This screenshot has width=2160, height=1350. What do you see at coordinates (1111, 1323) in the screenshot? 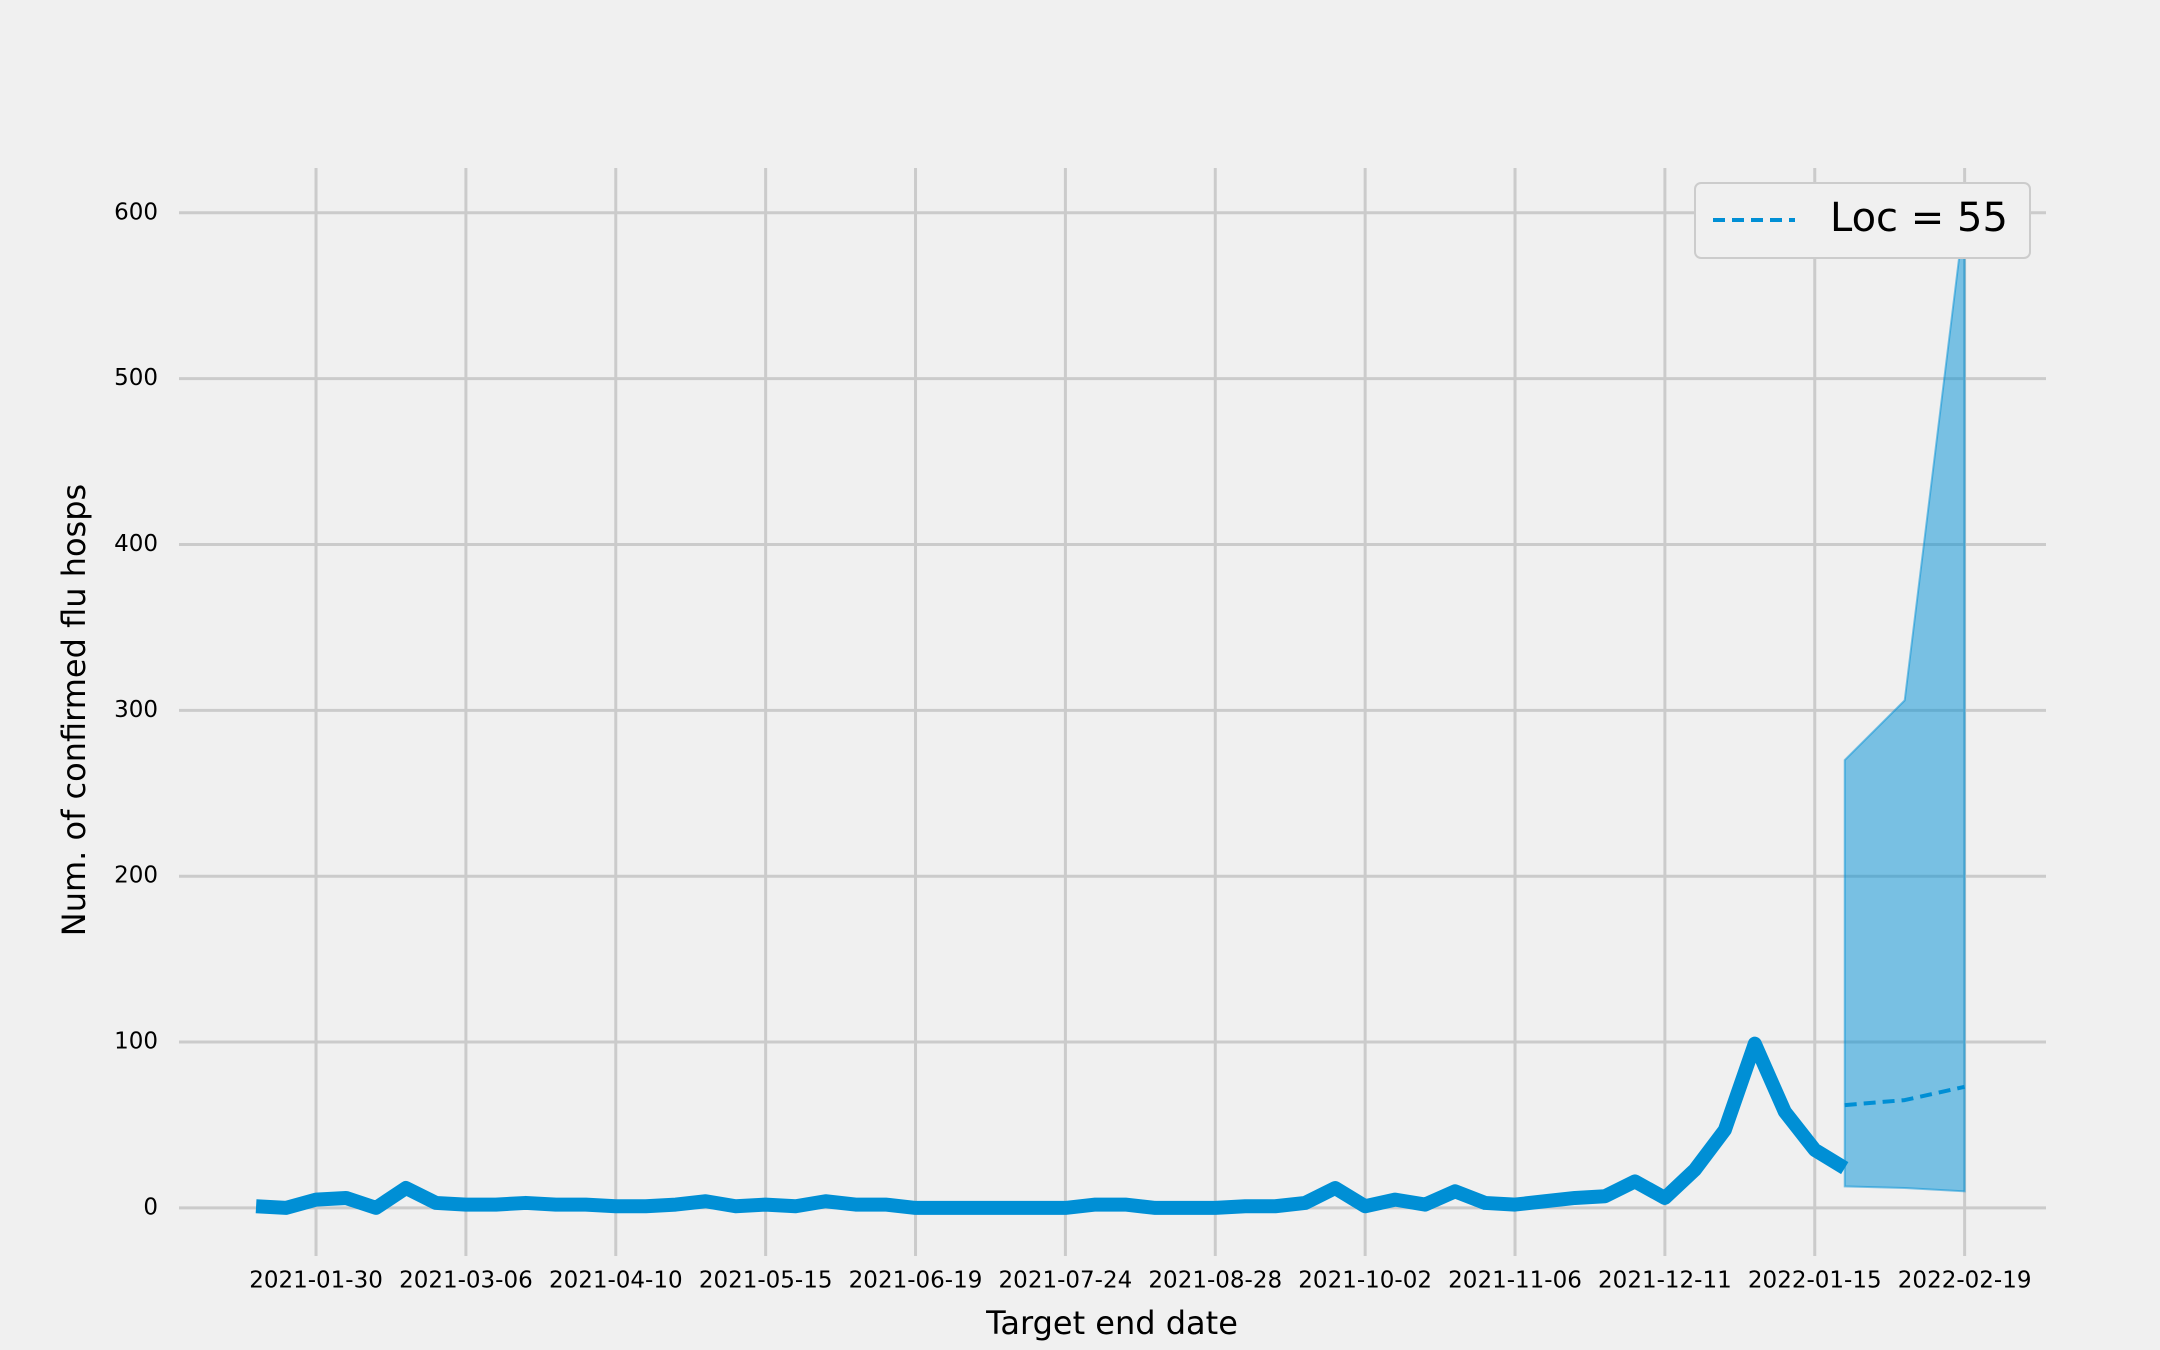
I see `x-axis-label: Target end date` at bounding box center [1111, 1323].